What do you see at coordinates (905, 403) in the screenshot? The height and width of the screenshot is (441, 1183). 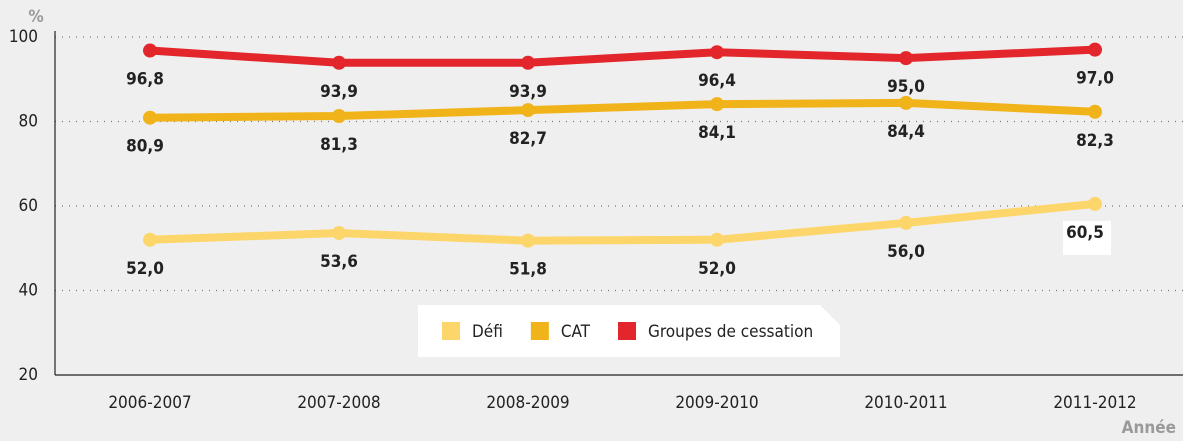 I see `x-tick-label: 2010-2011` at bounding box center [905, 403].